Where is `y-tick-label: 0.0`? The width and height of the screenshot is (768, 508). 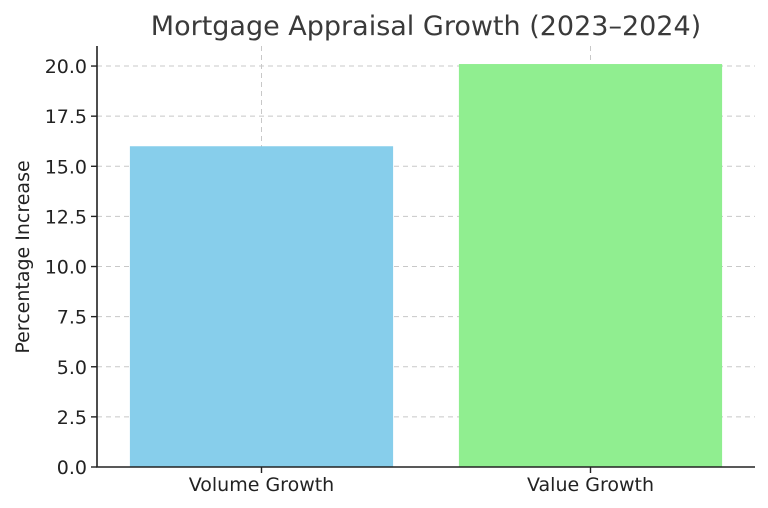
y-tick-label: 0.0 is located at coordinates (72, 468).